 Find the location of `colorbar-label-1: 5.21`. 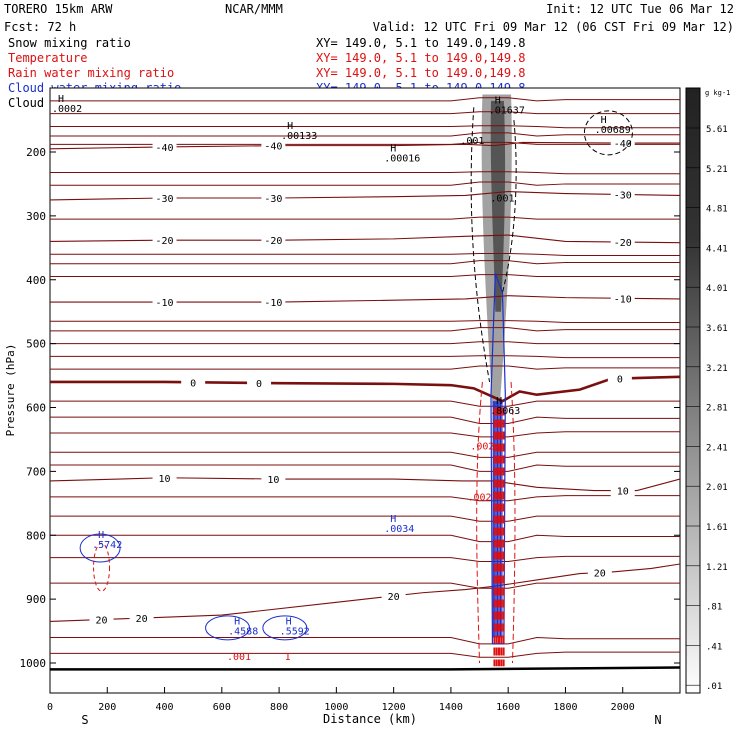

colorbar-label-1: 5.21 is located at coordinates (717, 170).